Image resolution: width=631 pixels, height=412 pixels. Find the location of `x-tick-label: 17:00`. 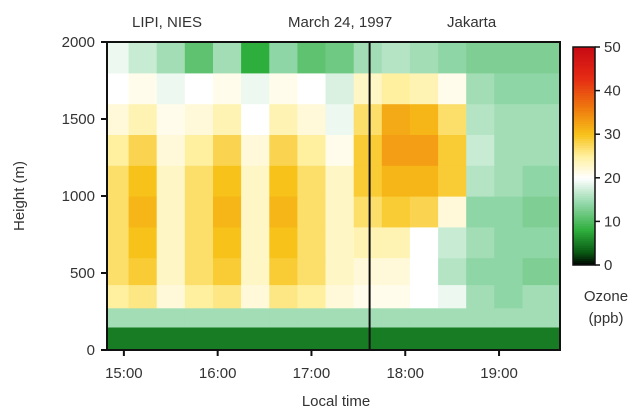

x-tick-label: 17:00 is located at coordinates (312, 373).